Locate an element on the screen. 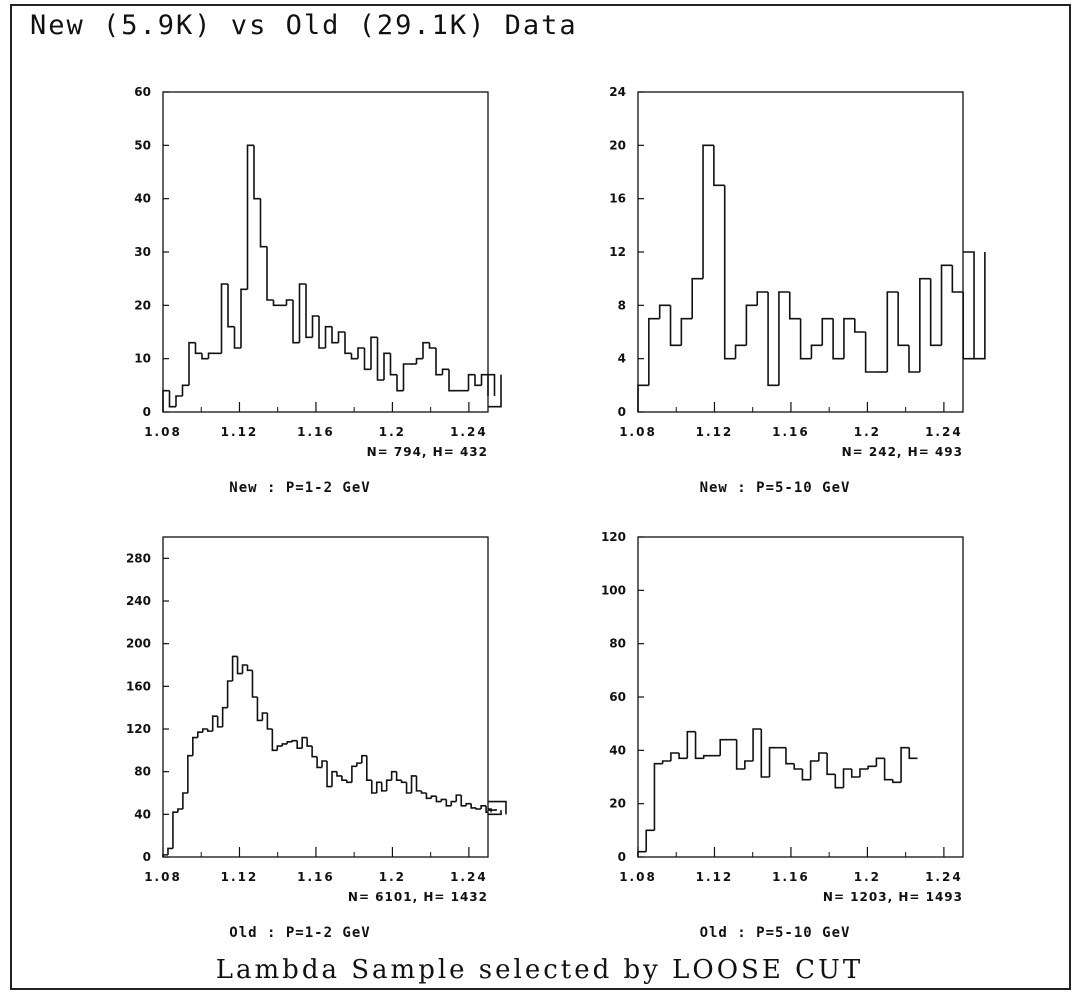 The height and width of the screenshot is (998, 1079). y-tick-label: 24 is located at coordinates (617, 92).